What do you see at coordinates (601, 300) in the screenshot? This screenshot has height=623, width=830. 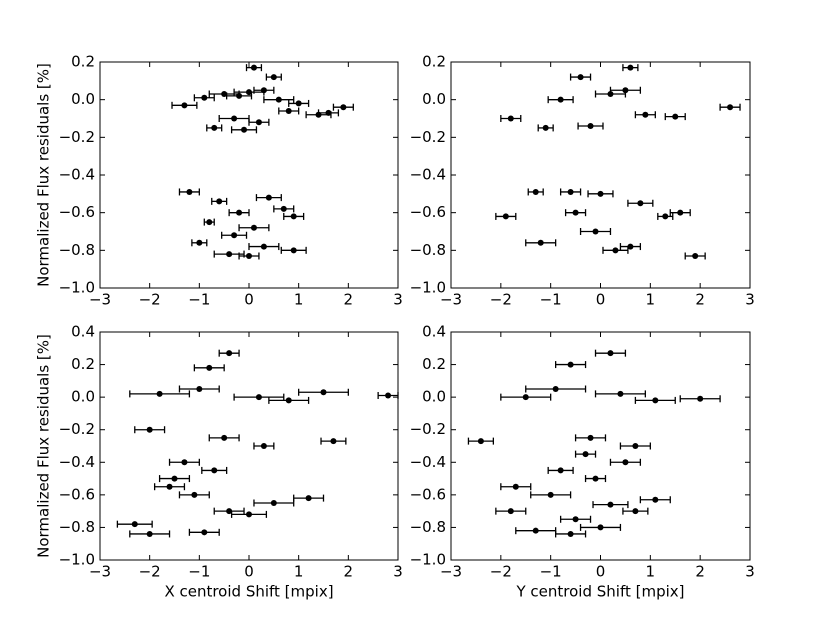 I see `x-tick-label: 0` at bounding box center [601, 300].